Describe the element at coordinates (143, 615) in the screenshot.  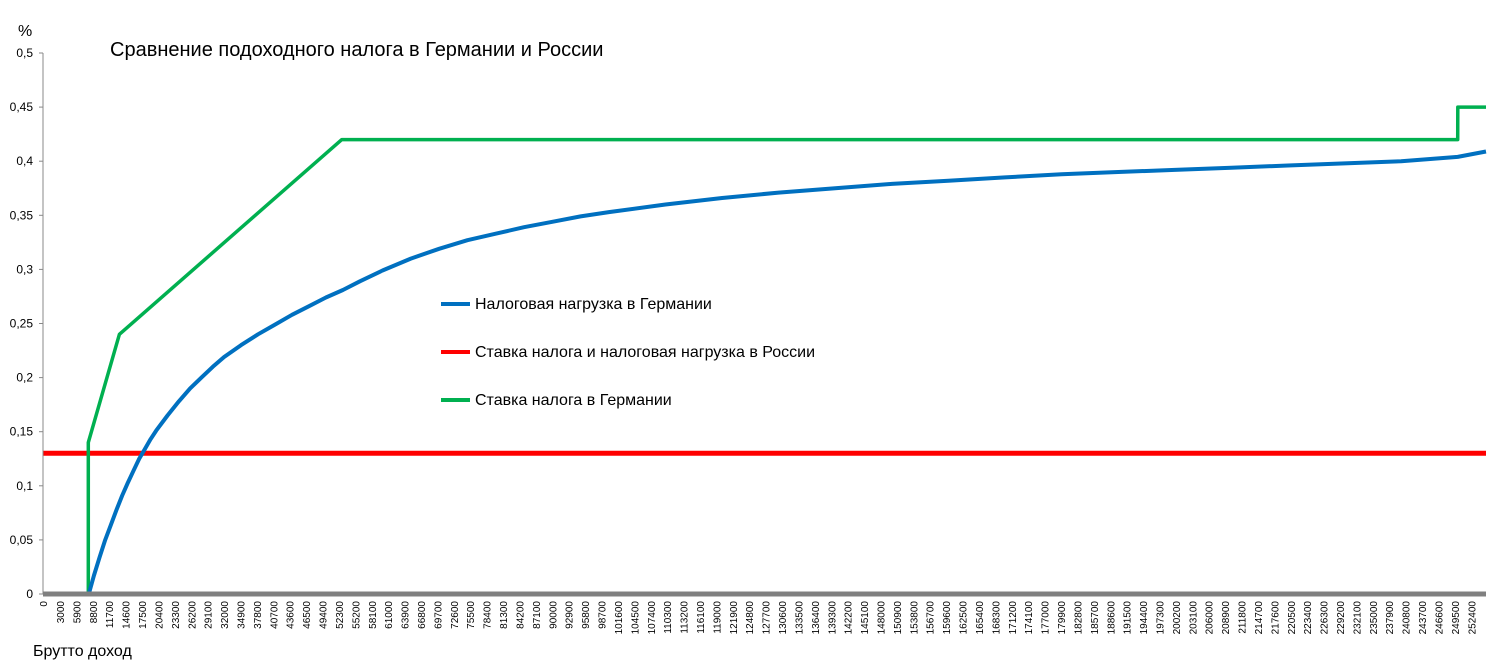
I see `x-tick-label: 17500` at that location.